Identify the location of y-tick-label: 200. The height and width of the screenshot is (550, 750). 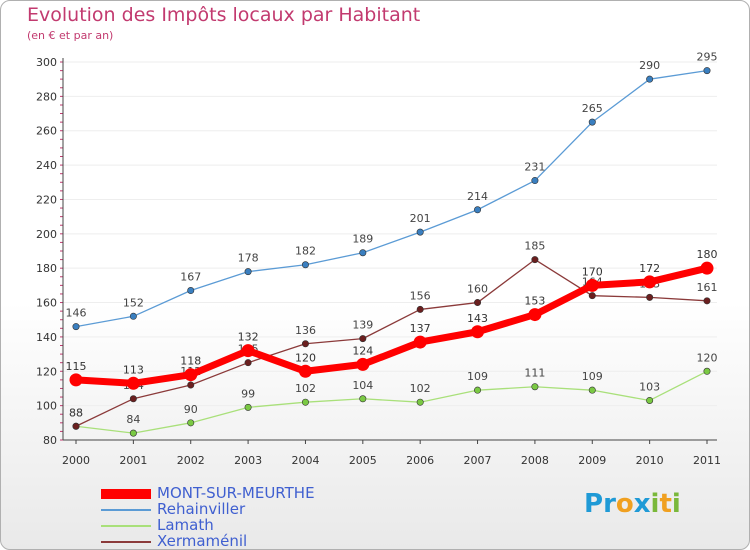
(46, 234).